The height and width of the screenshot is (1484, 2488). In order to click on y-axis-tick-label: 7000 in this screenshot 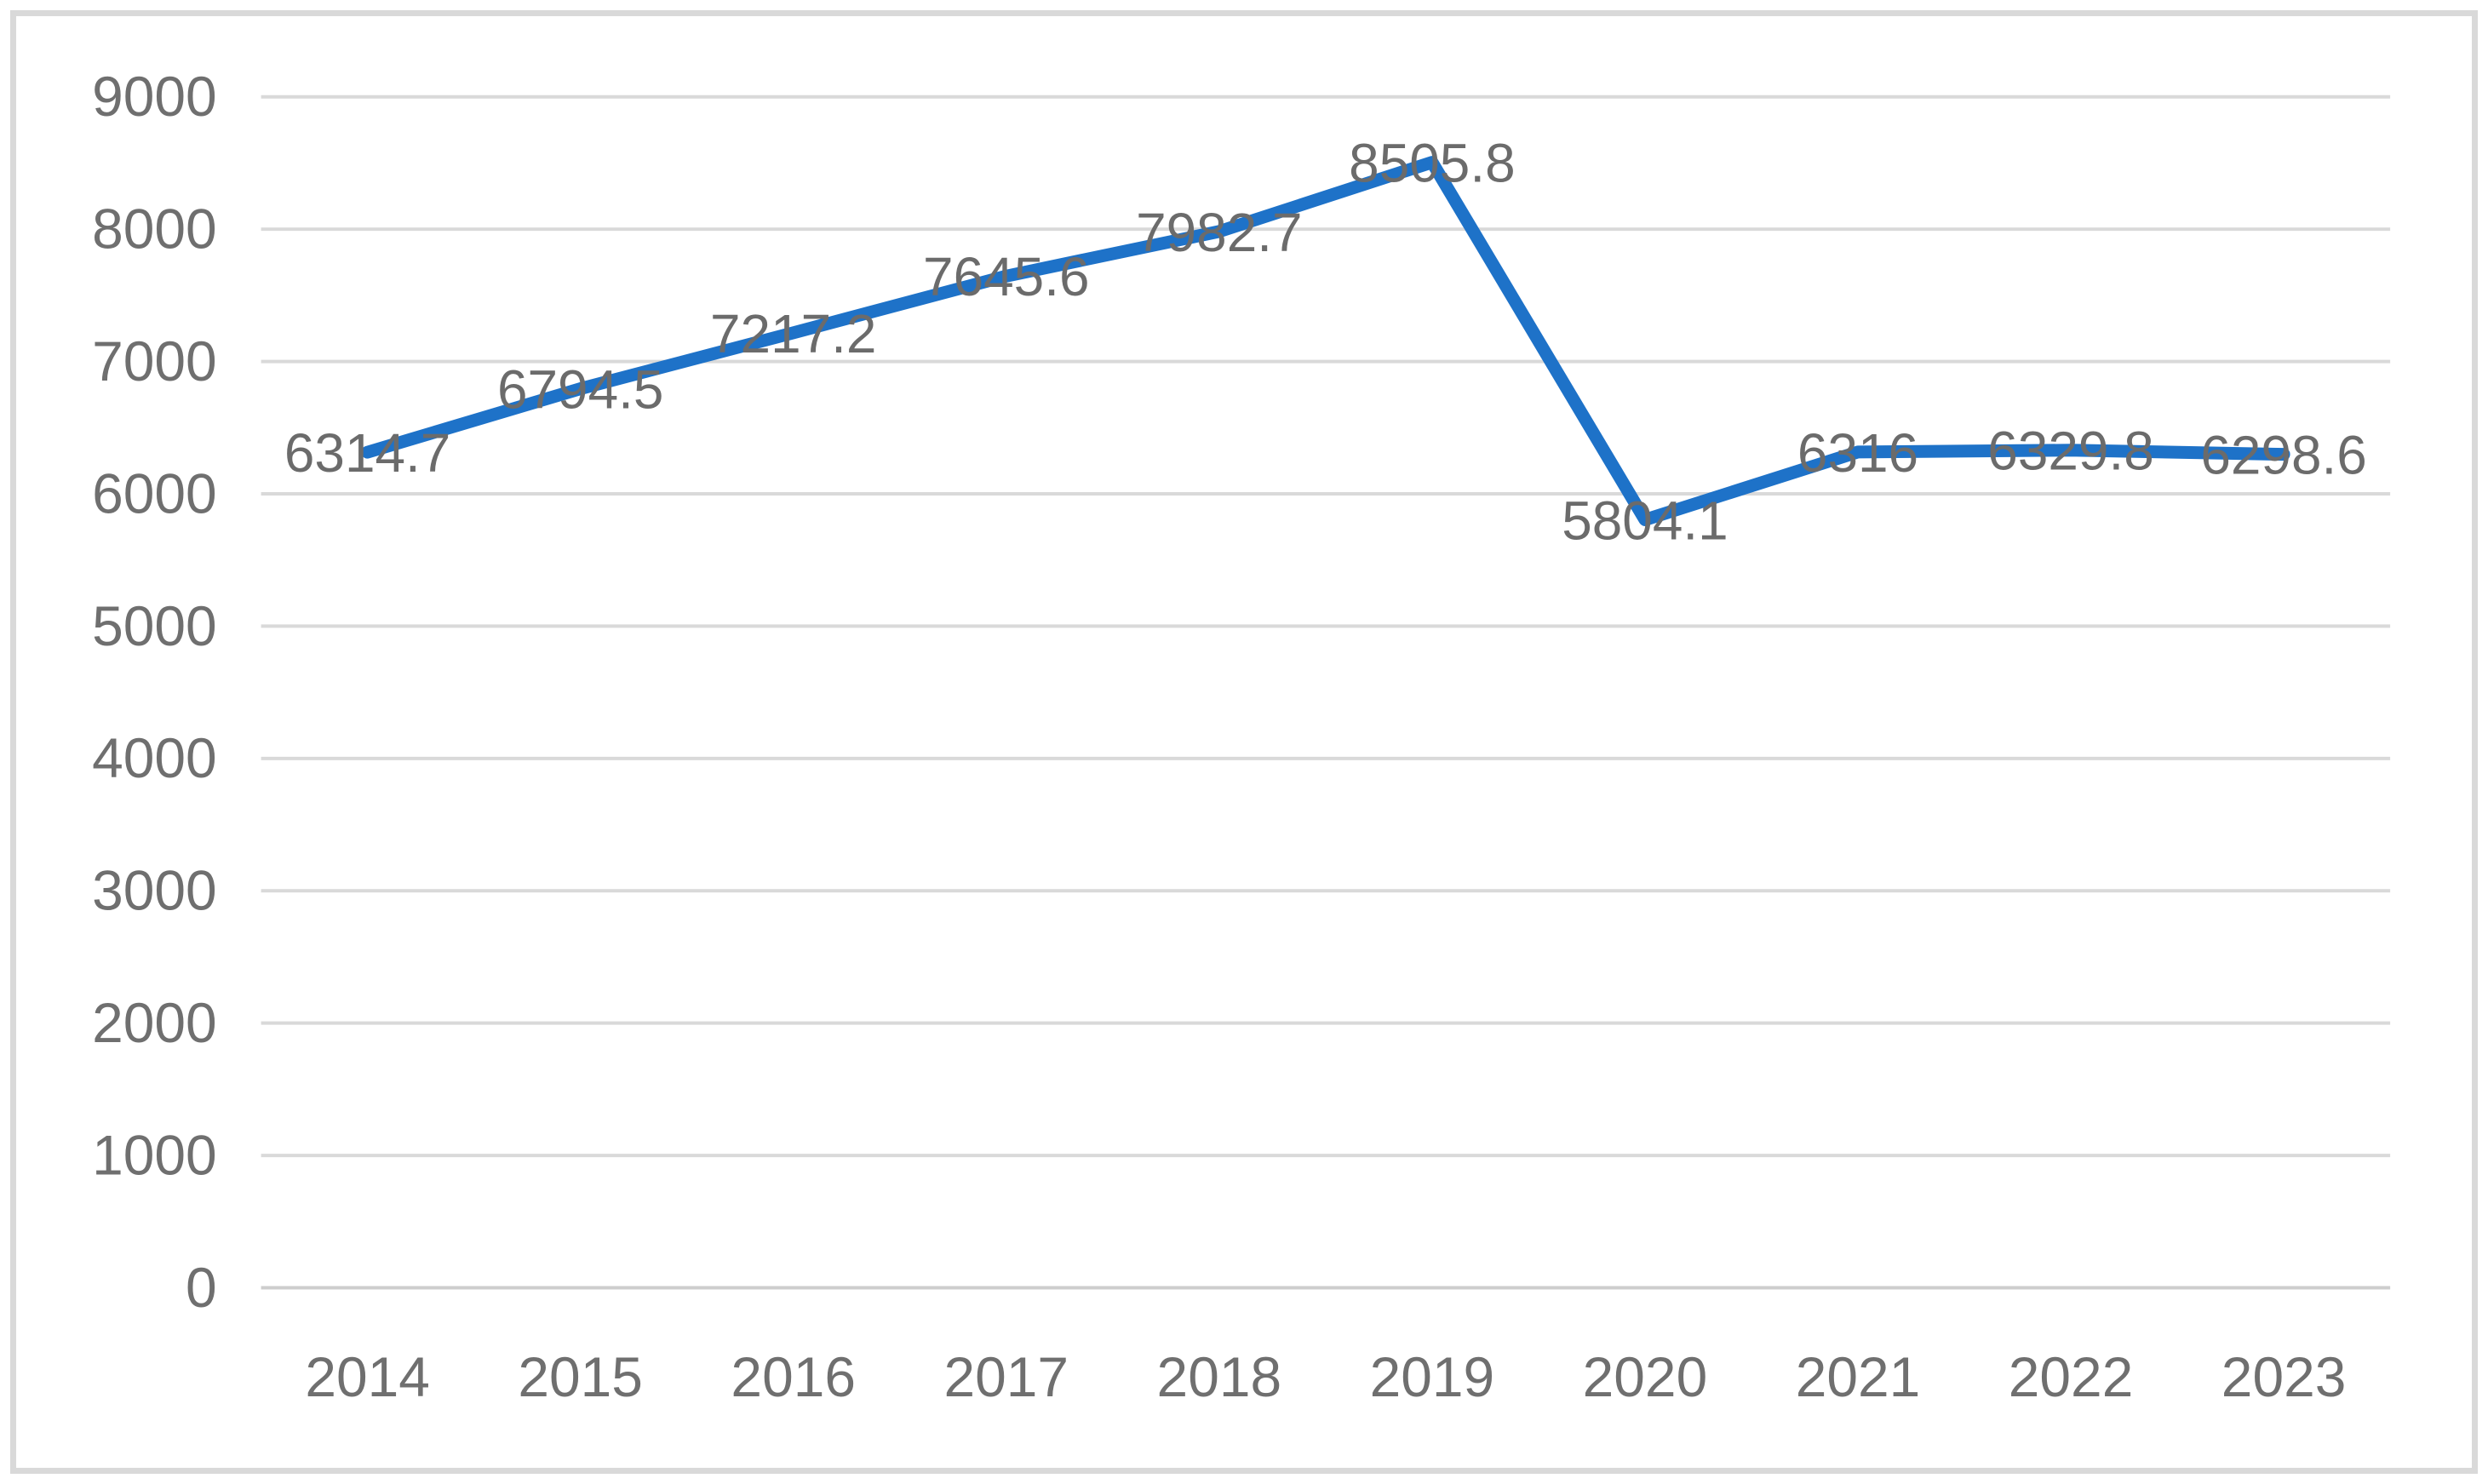, I will do `click(154, 360)`.